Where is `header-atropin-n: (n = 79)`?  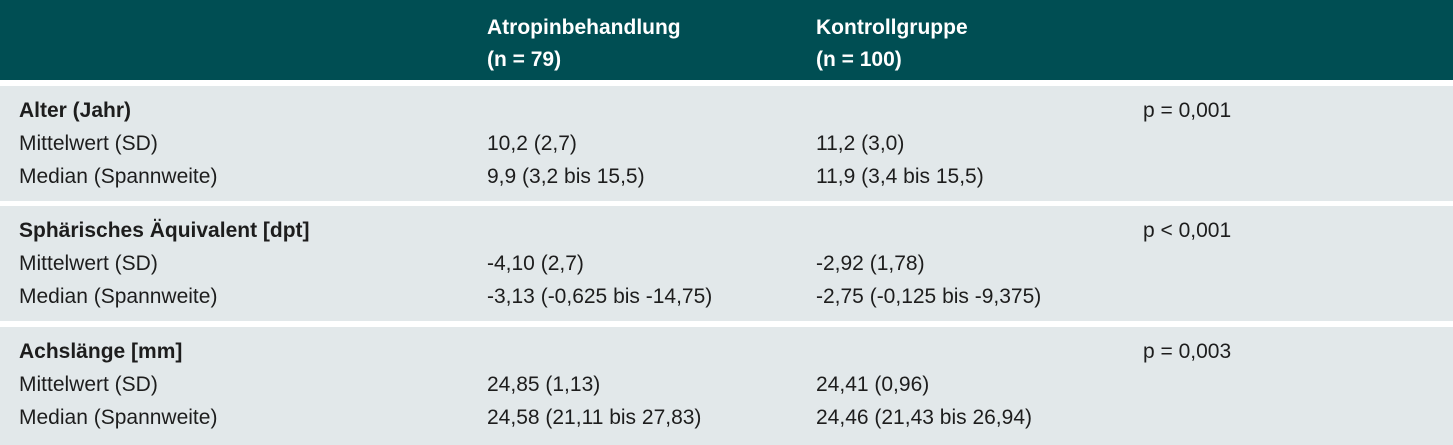 header-atropin-n: (n = 79) is located at coordinates (524, 59).